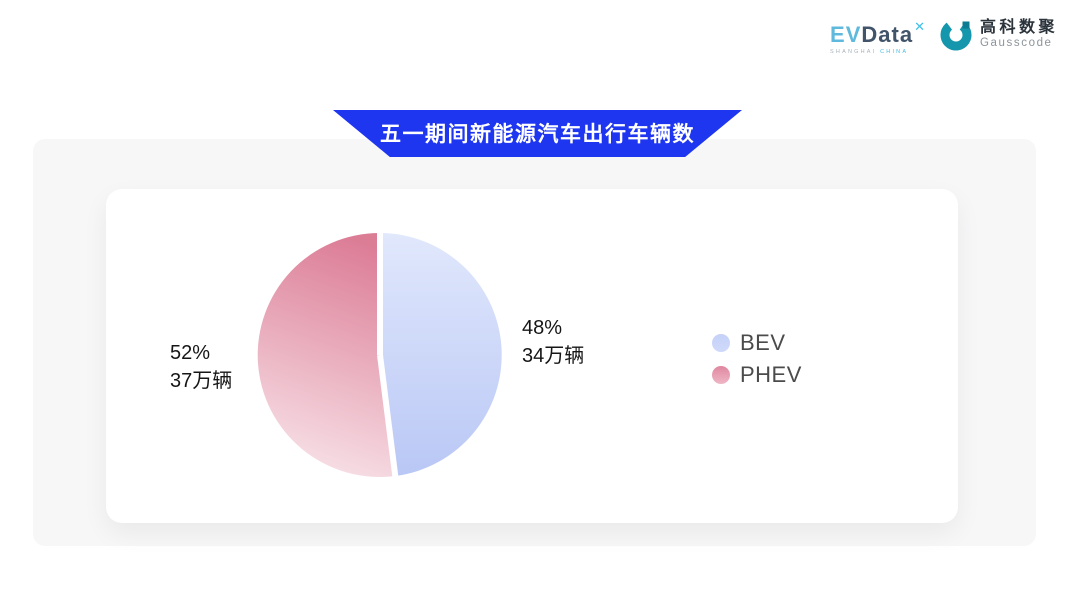 This screenshot has width=1080, height=608. Describe the element at coordinates (757, 359) in the screenshot. I see `chart-legend: BEV PHEV` at that location.